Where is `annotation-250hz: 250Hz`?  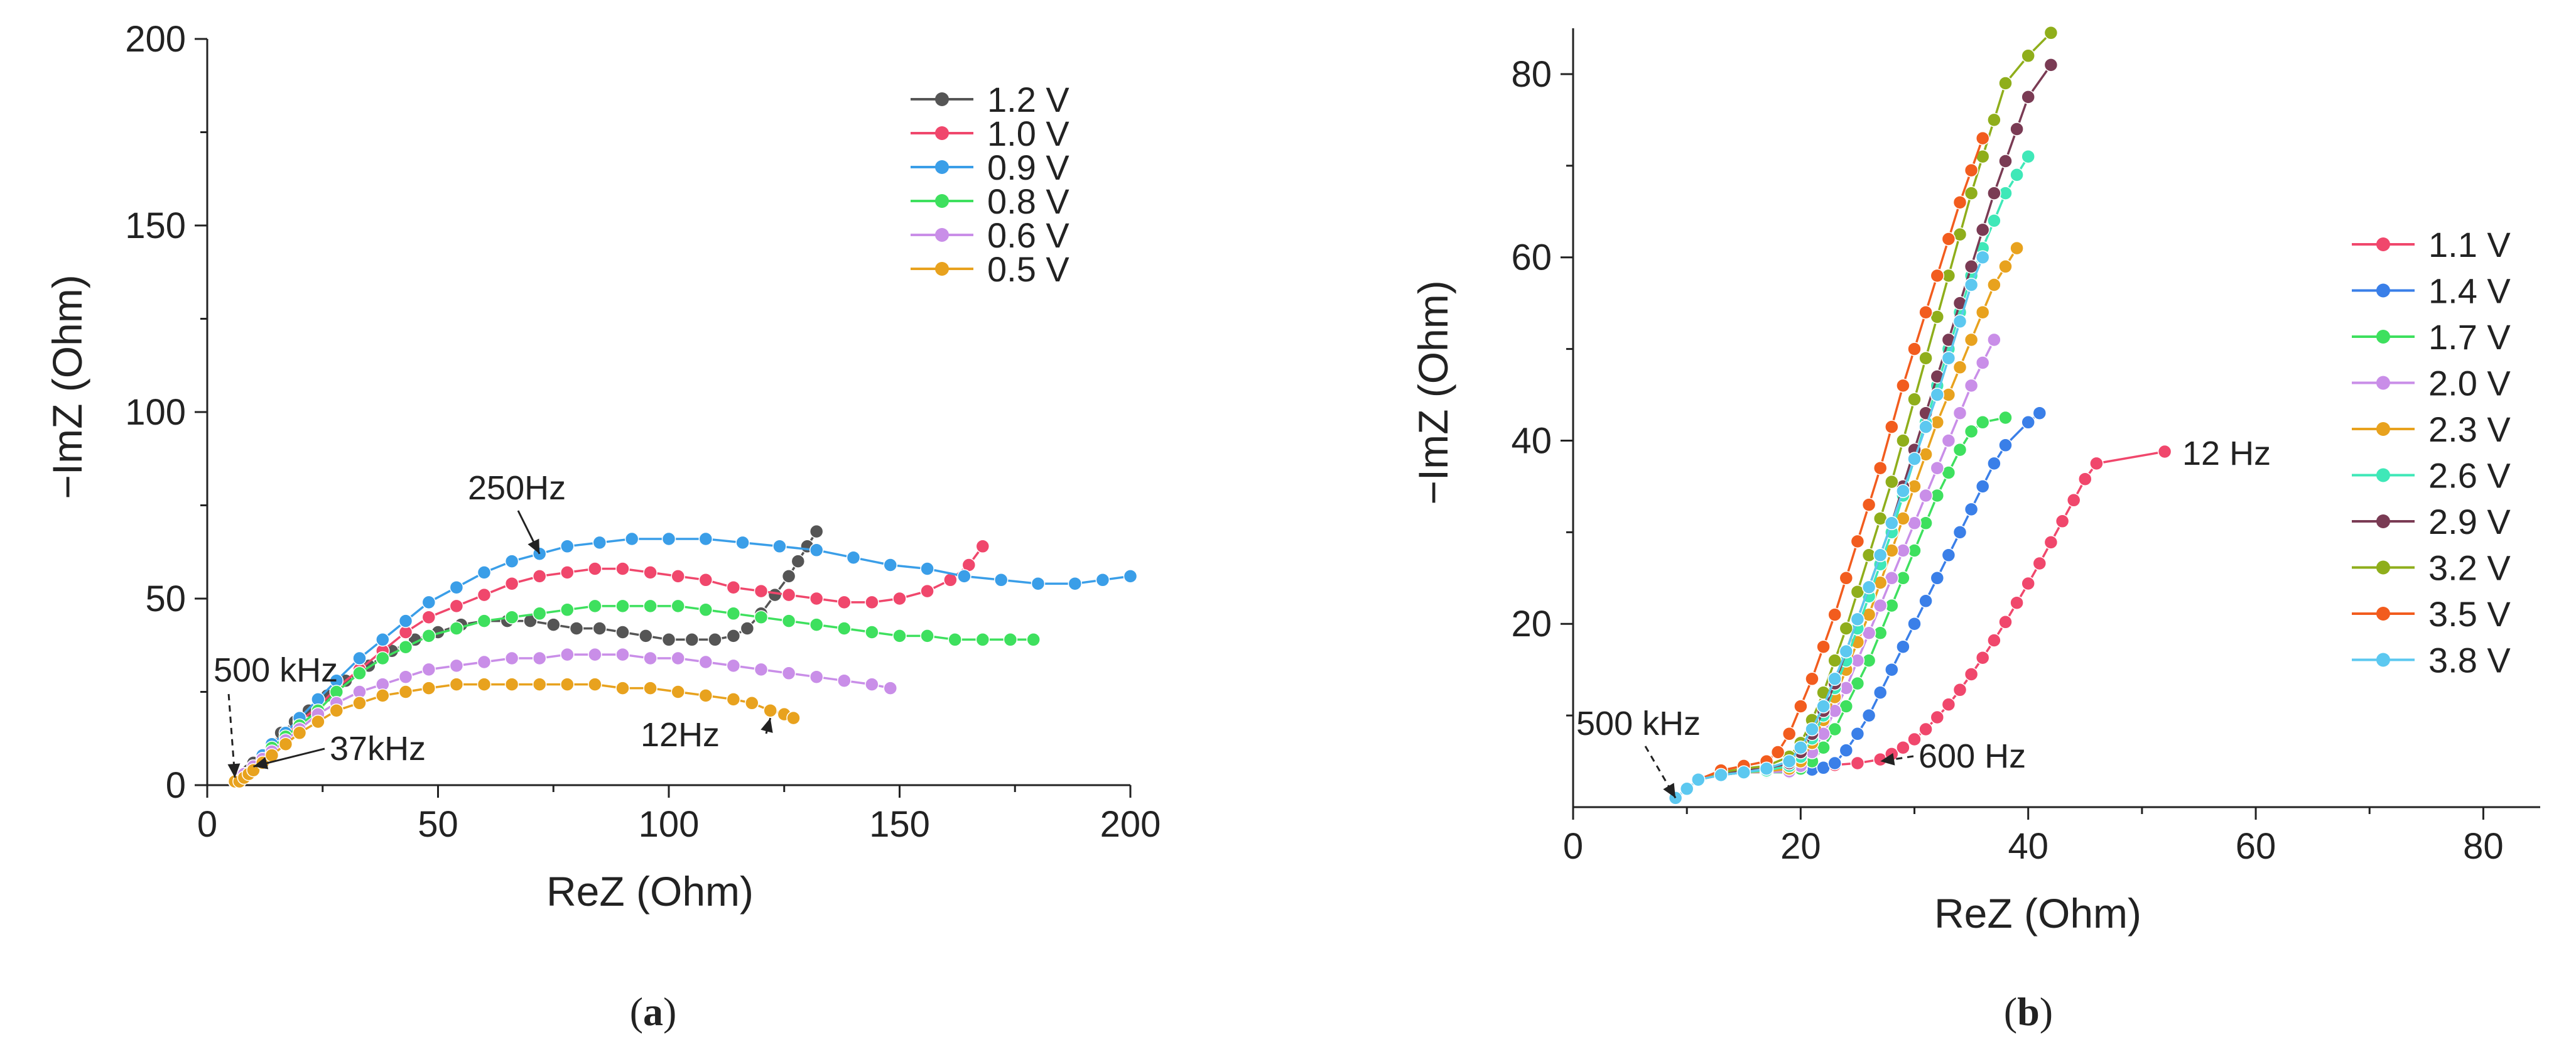 annotation-250hz: 250Hz is located at coordinates (517, 512).